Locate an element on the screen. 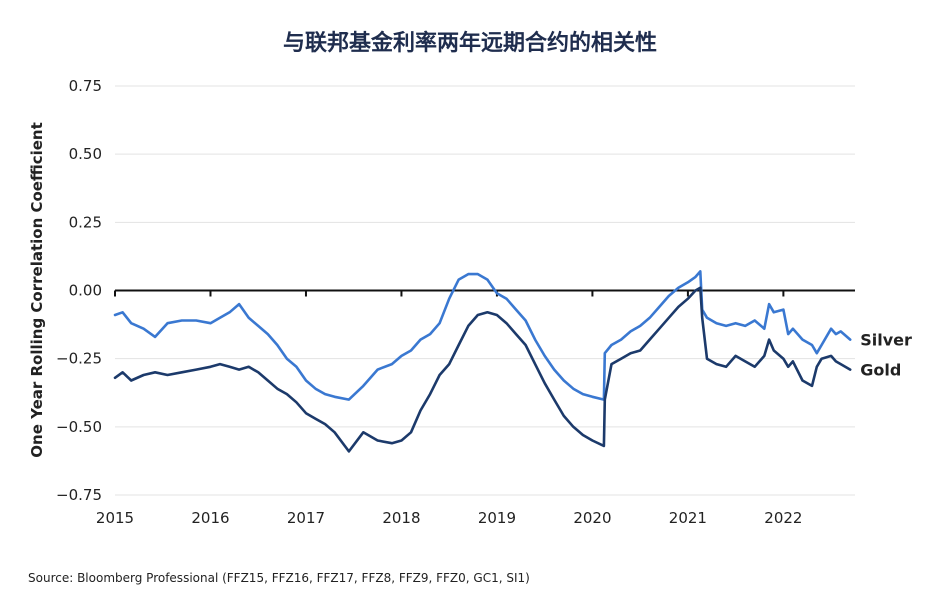 The image size is (940, 600). x-tick-label: 2017 is located at coordinates (306, 518).